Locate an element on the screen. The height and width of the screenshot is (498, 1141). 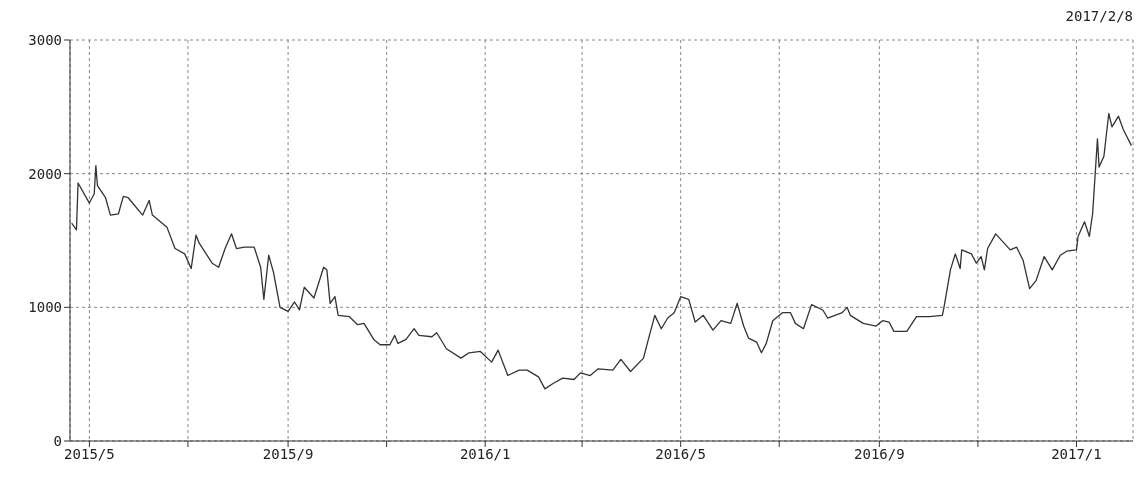
x-tick-label: 2017/1 is located at coordinates (1076, 453).